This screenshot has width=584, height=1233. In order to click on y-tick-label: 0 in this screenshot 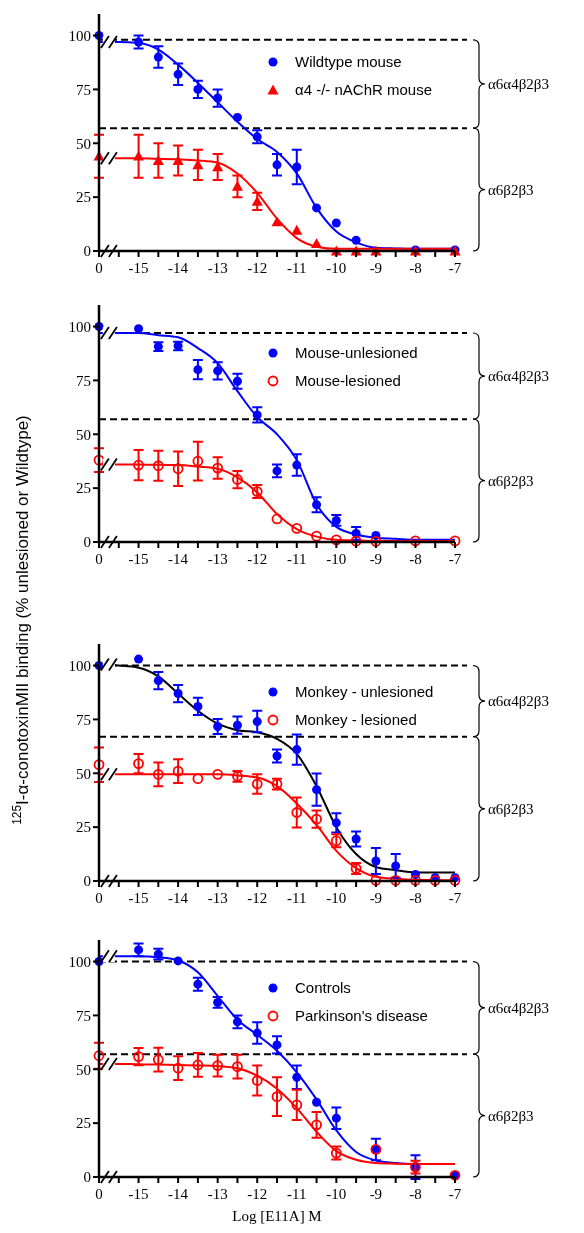, I will do `click(87, 251)`.